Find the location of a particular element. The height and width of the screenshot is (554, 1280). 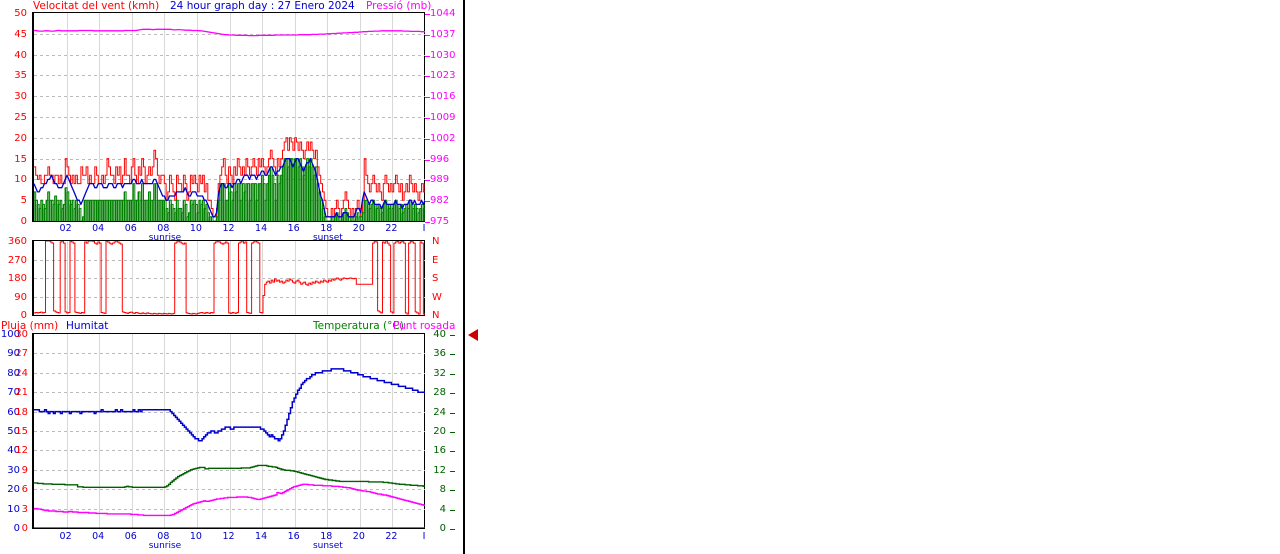

rain-tick-21: 21 is located at coordinates (21, 393).